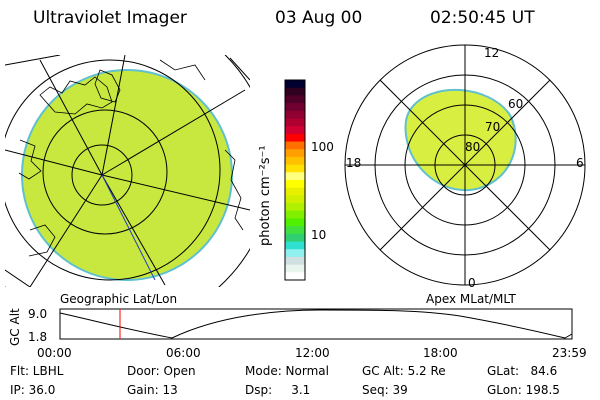 Image resolution: width=600 pixels, height=400 pixels. What do you see at coordinates (523, 390) in the screenshot?
I see `glon-value: GLon: 198.5` at bounding box center [523, 390].